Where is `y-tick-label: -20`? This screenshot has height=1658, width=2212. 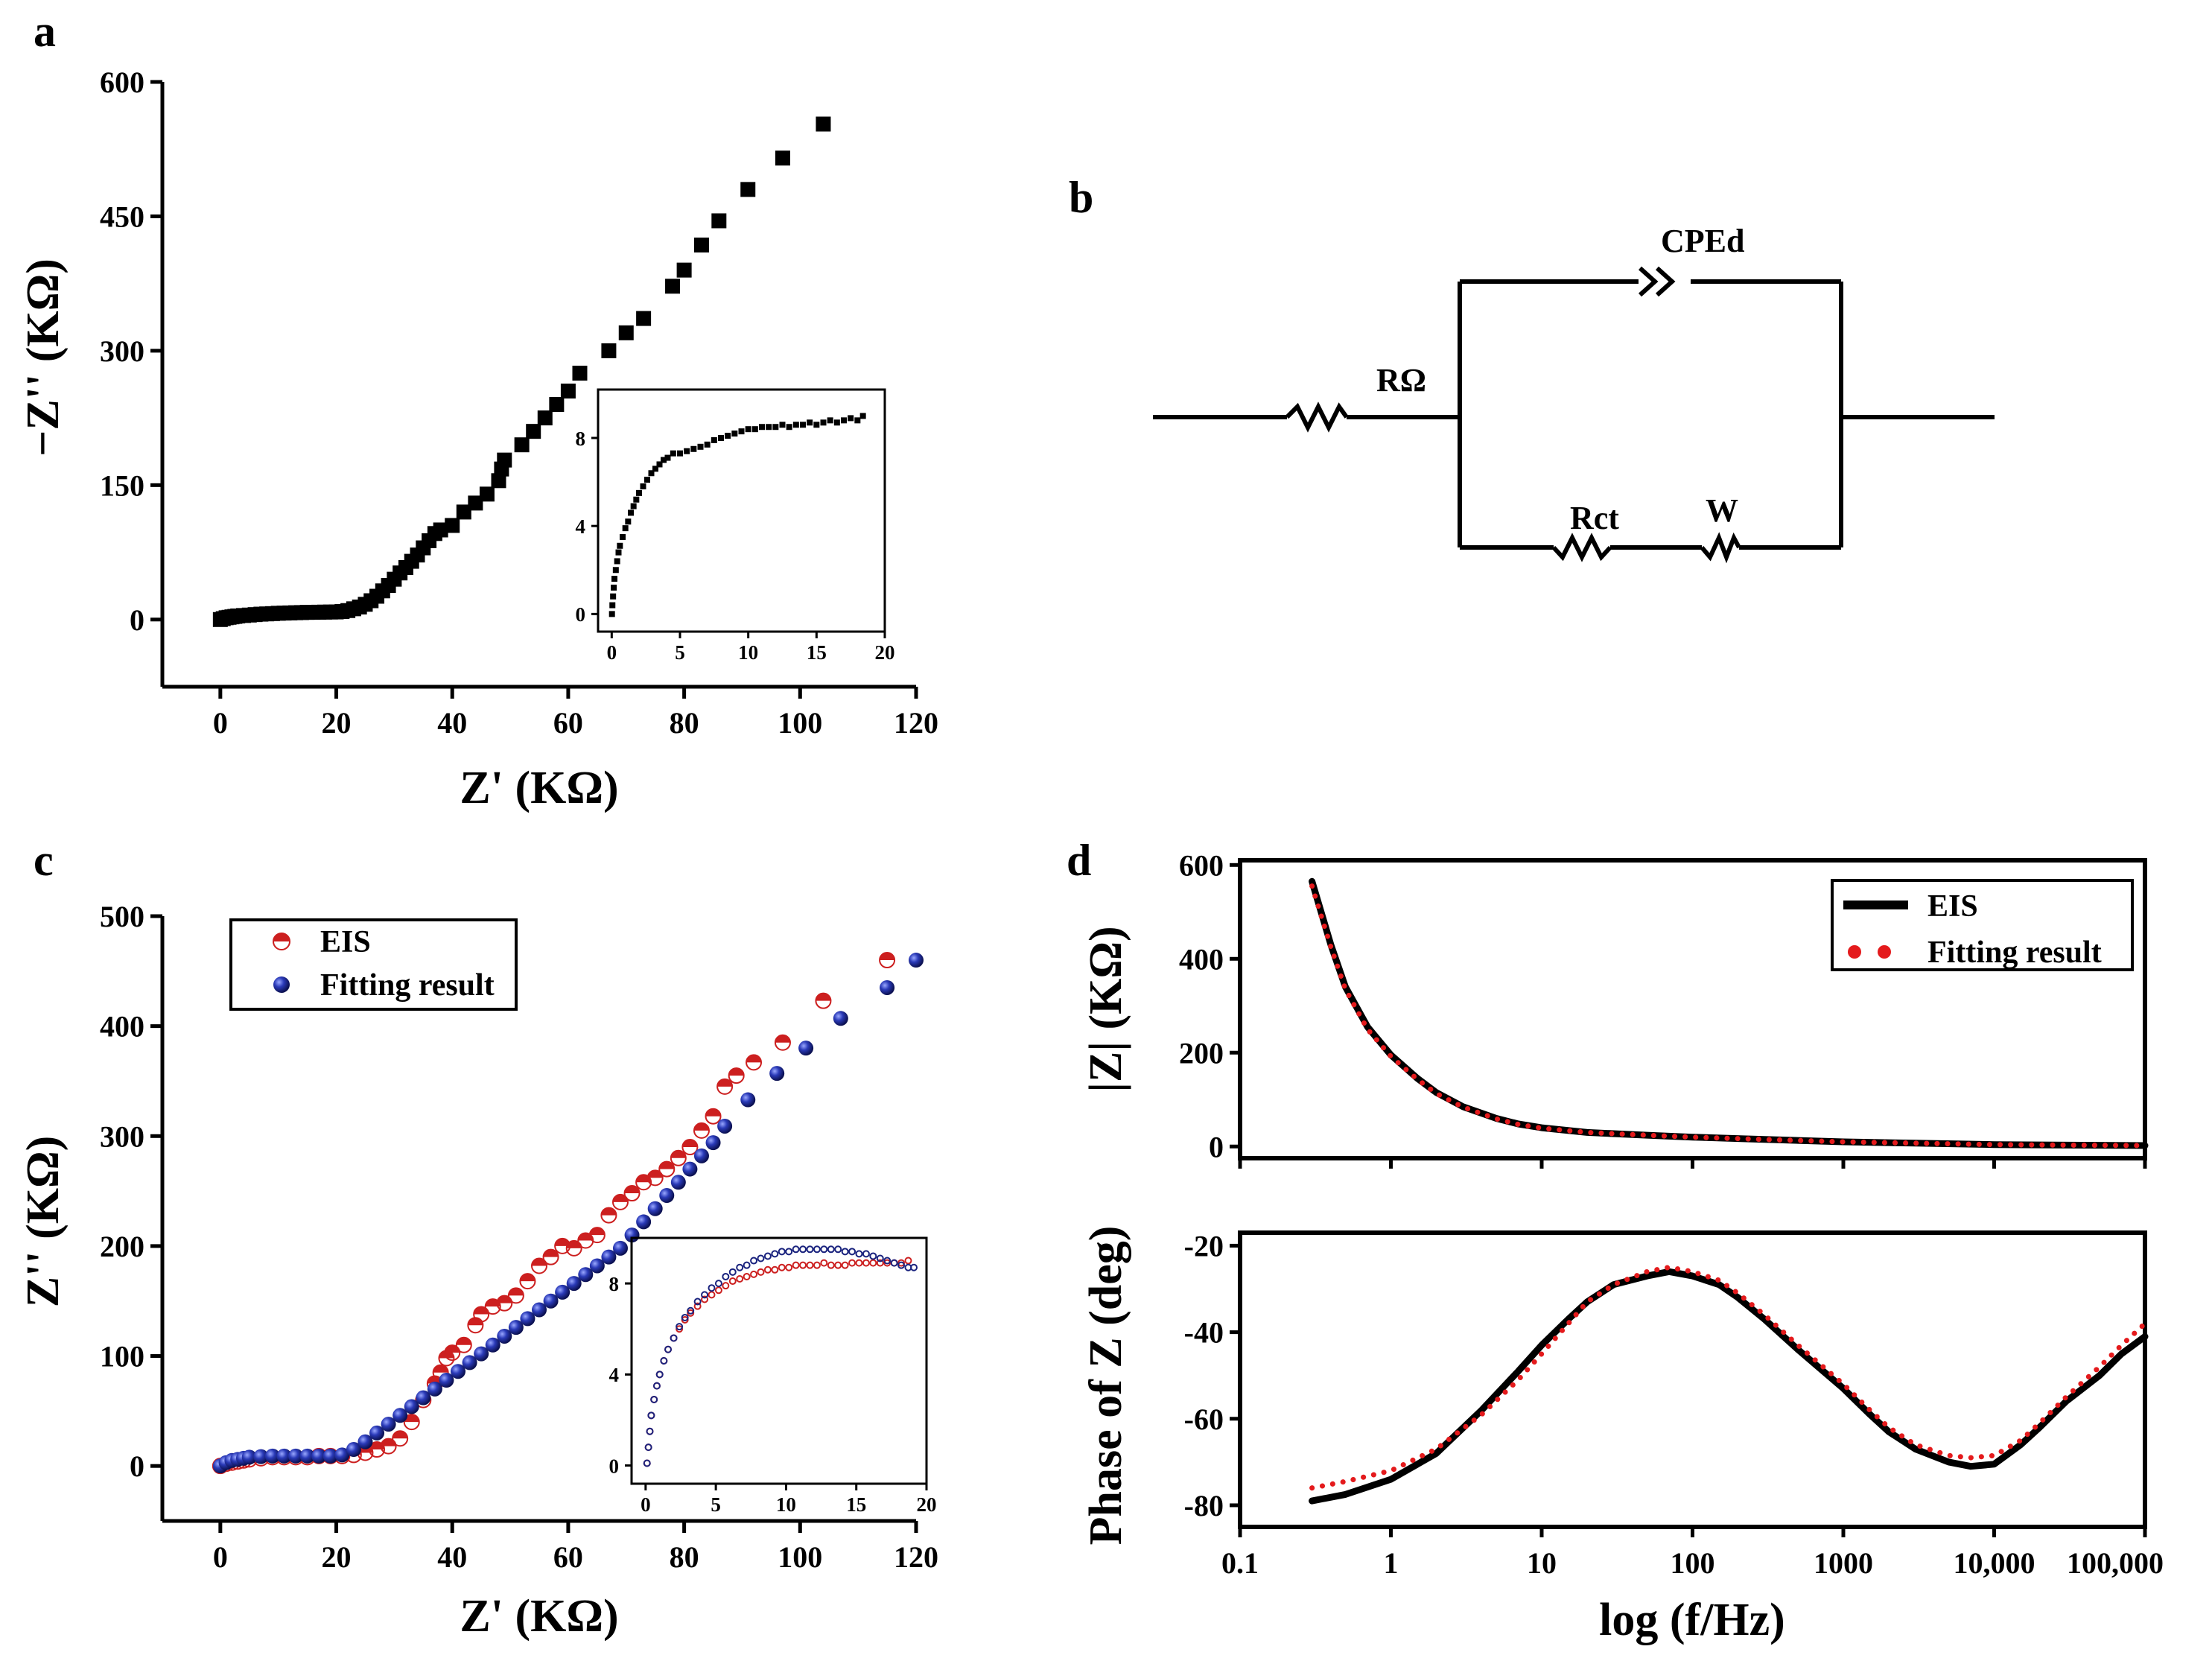
y-tick-label: -20 is located at coordinates (1204, 1245).